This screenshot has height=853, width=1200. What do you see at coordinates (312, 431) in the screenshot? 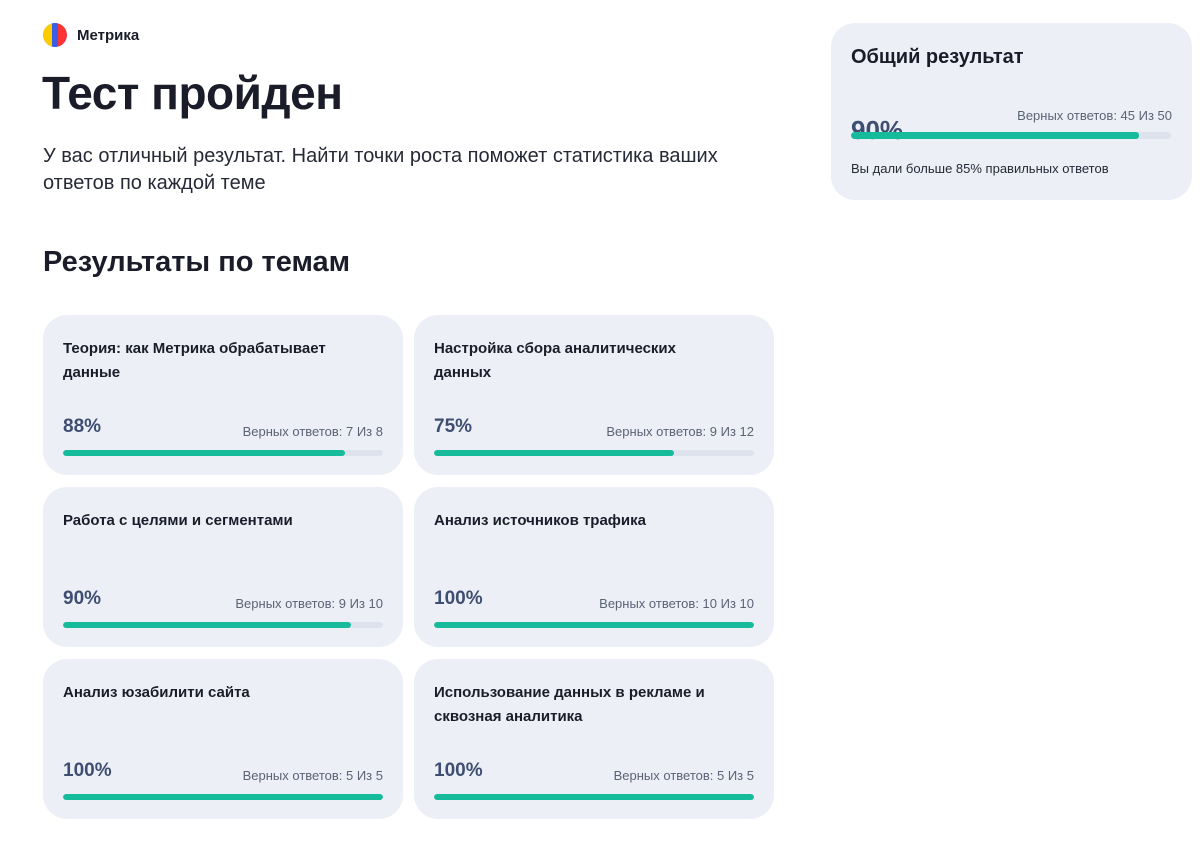
I see `topic-correct-count: Верных ответов: 7 Из 8` at bounding box center [312, 431].